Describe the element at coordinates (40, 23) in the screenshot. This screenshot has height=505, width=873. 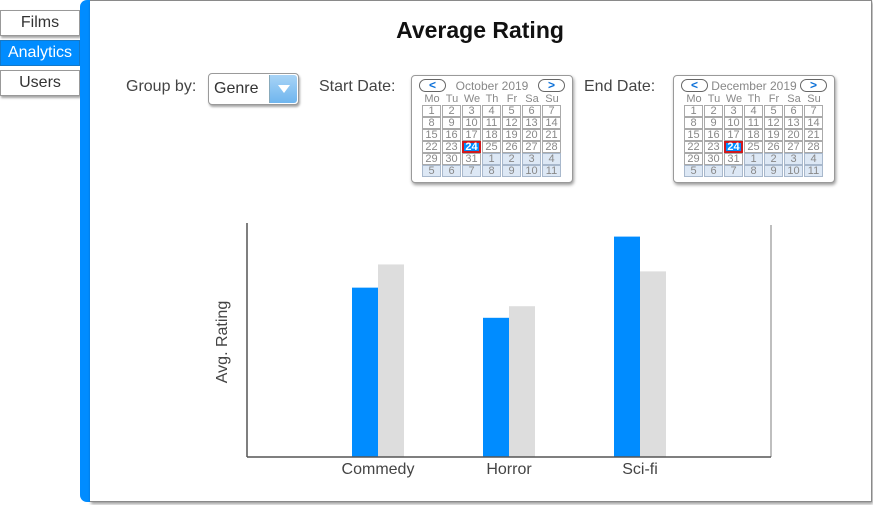
I see `tab-films: Films` at that location.